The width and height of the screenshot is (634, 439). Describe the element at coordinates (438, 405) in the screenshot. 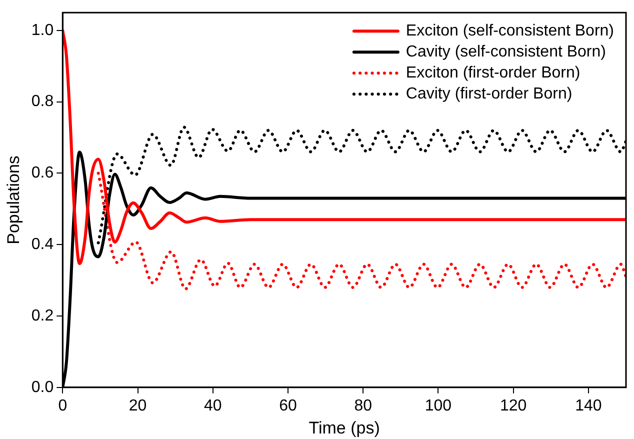

I see `x-tick-label: 100` at that location.